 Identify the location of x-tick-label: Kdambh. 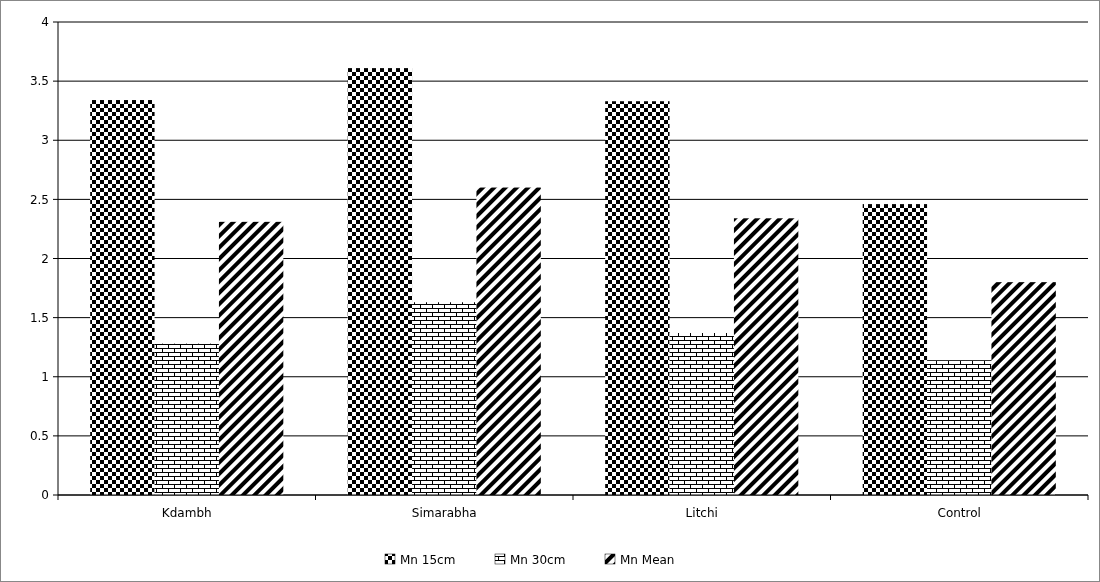
(186, 513).